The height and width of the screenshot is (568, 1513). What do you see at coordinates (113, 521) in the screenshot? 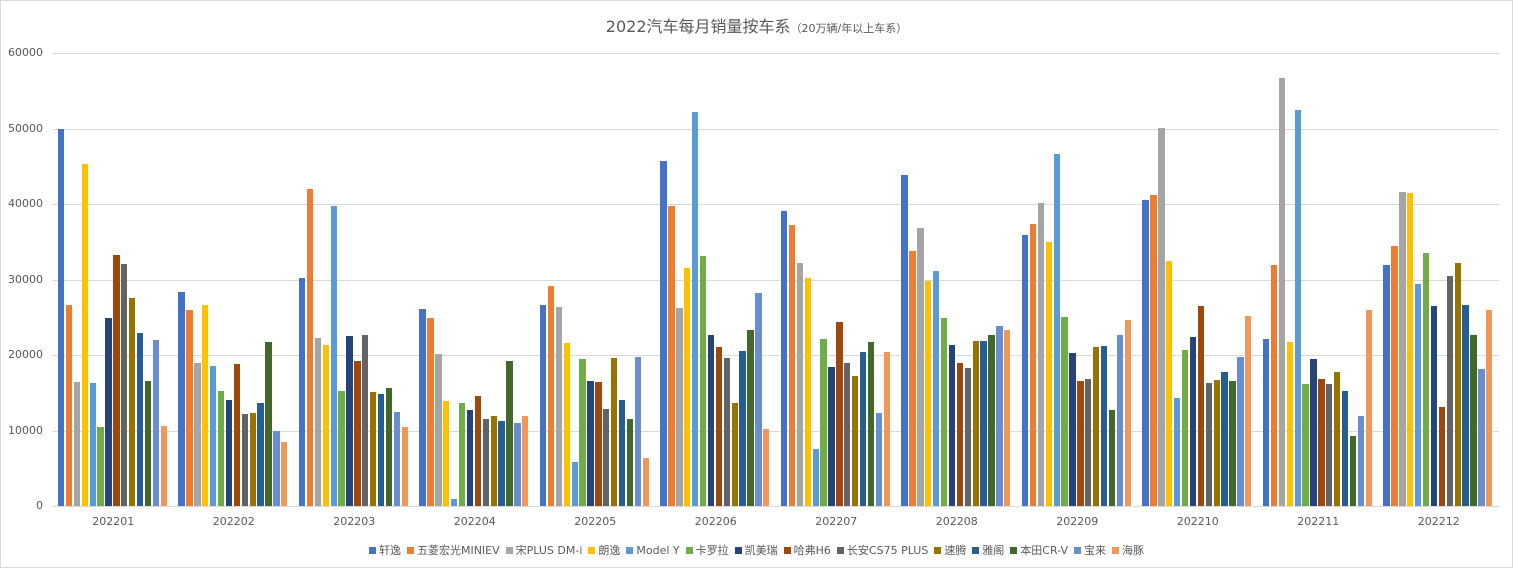
I see `x-tick-label: 202201` at bounding box center [113, 521].